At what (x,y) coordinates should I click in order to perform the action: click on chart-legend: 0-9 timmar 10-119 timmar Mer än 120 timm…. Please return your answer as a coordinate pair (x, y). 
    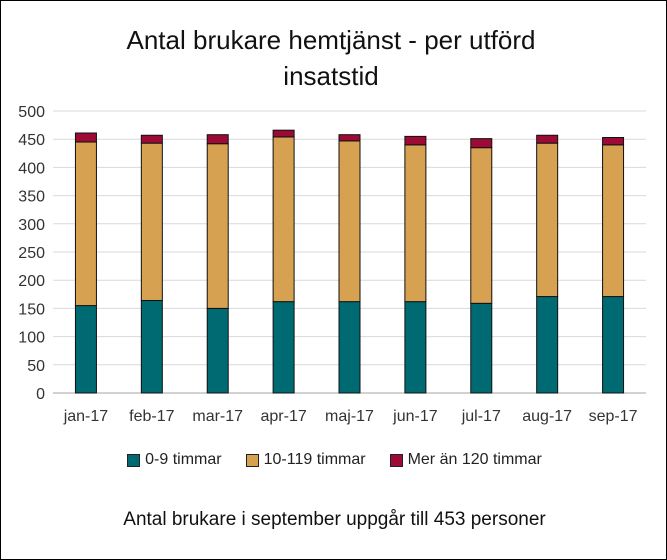
    Looking at the image, I should click on (334, 460).